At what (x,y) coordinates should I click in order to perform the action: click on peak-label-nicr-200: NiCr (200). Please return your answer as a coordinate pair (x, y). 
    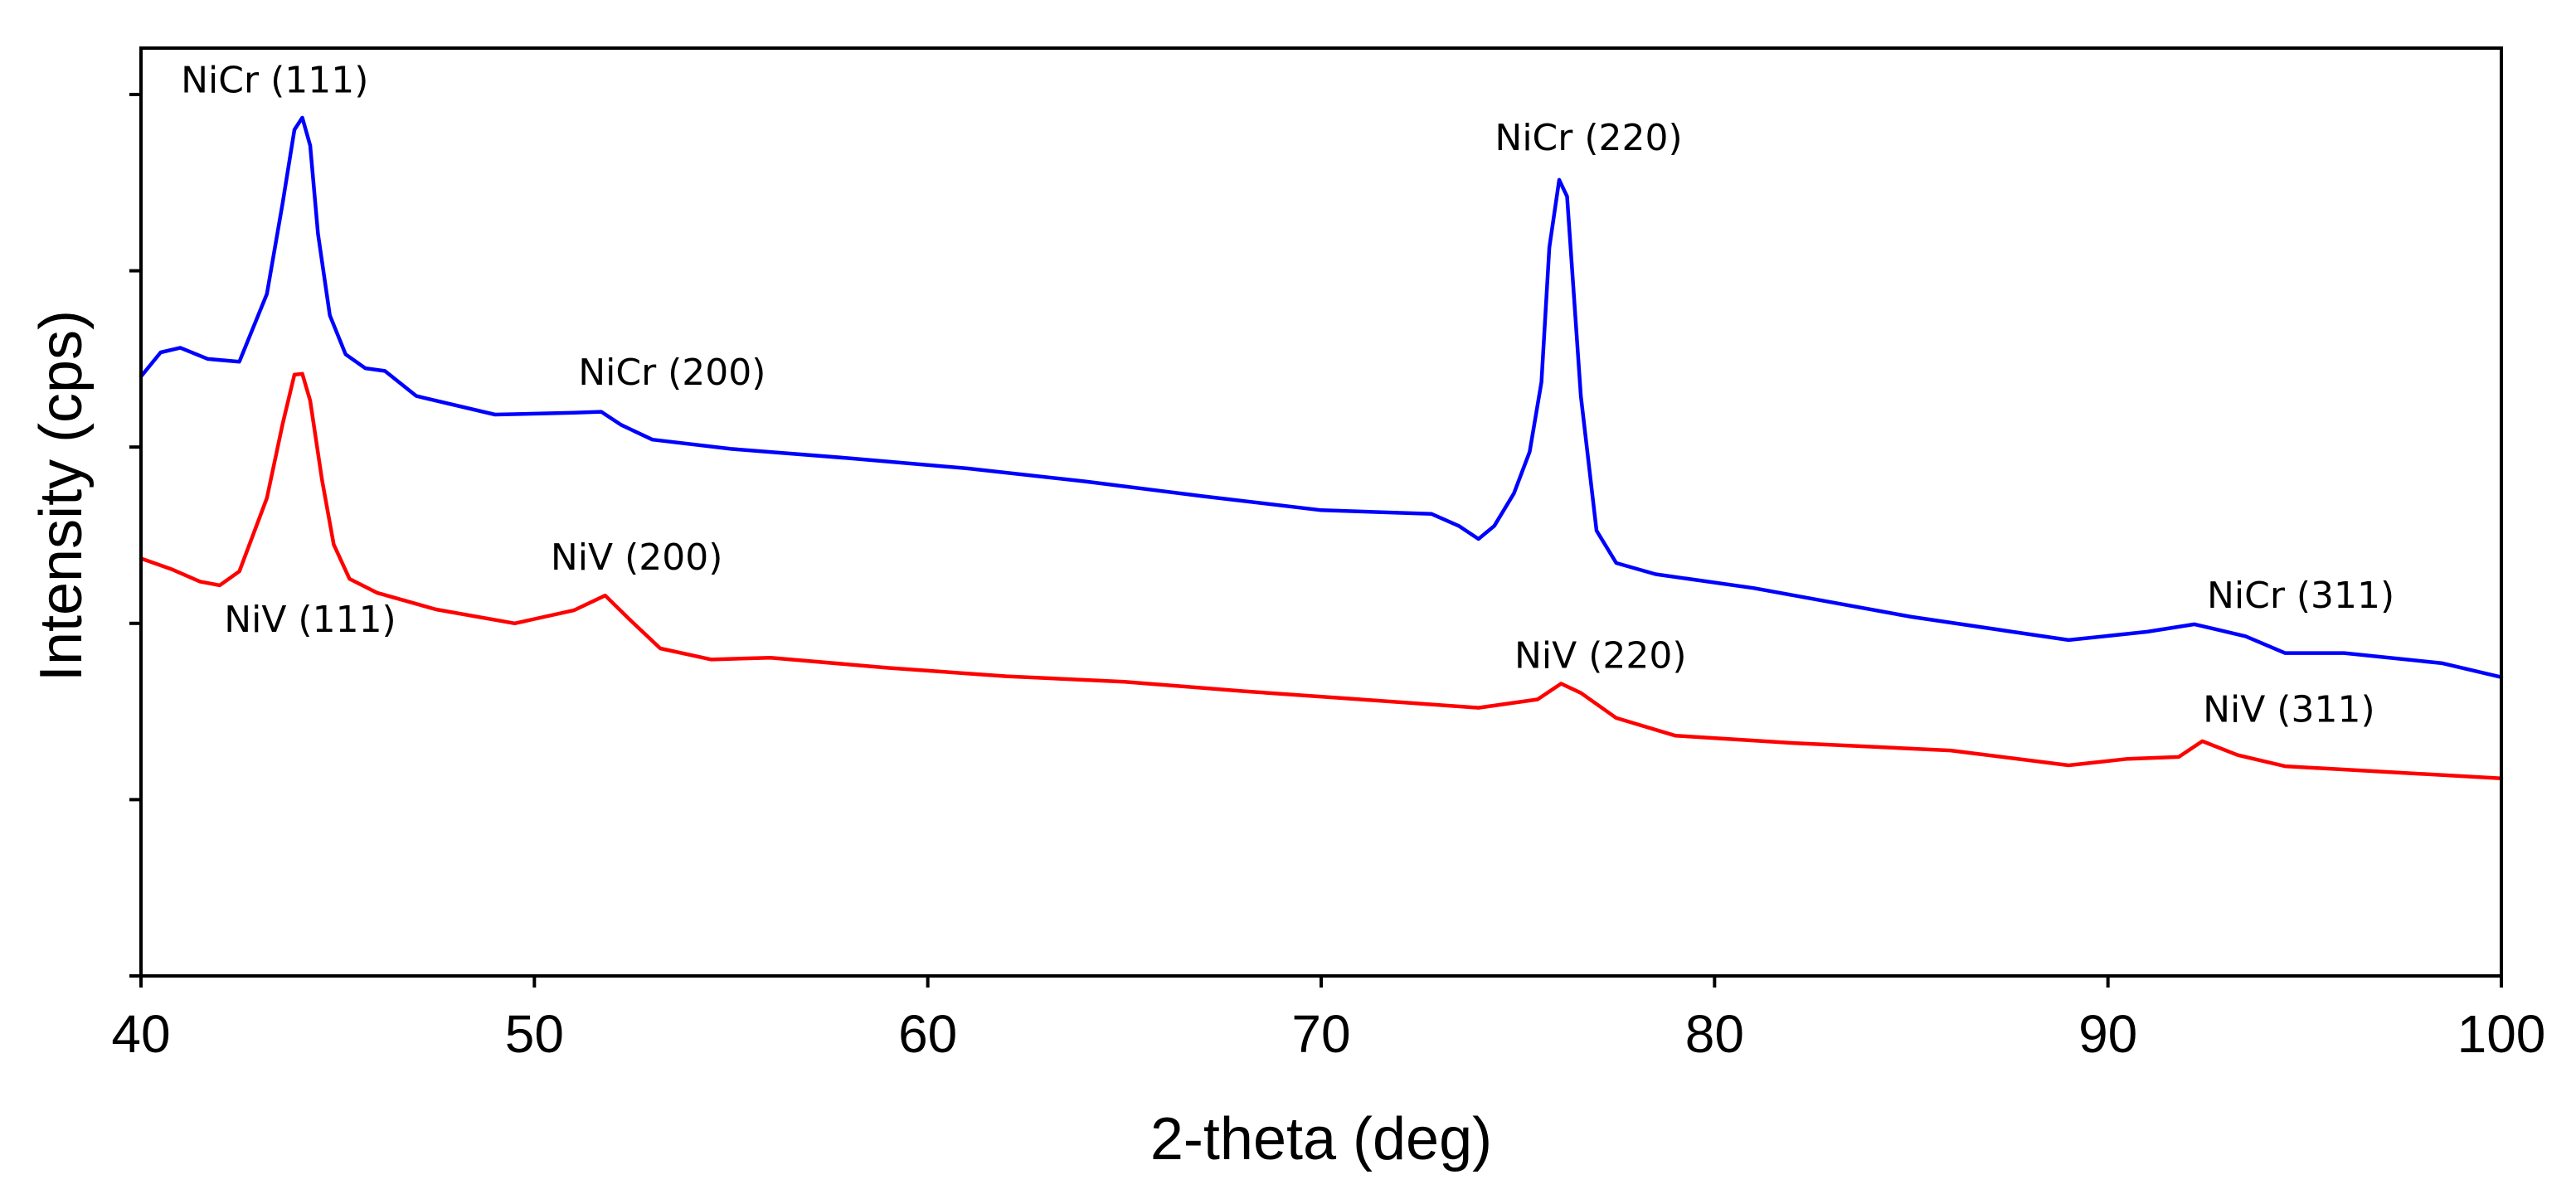
    Looking at the image, I should click on (672, 373).